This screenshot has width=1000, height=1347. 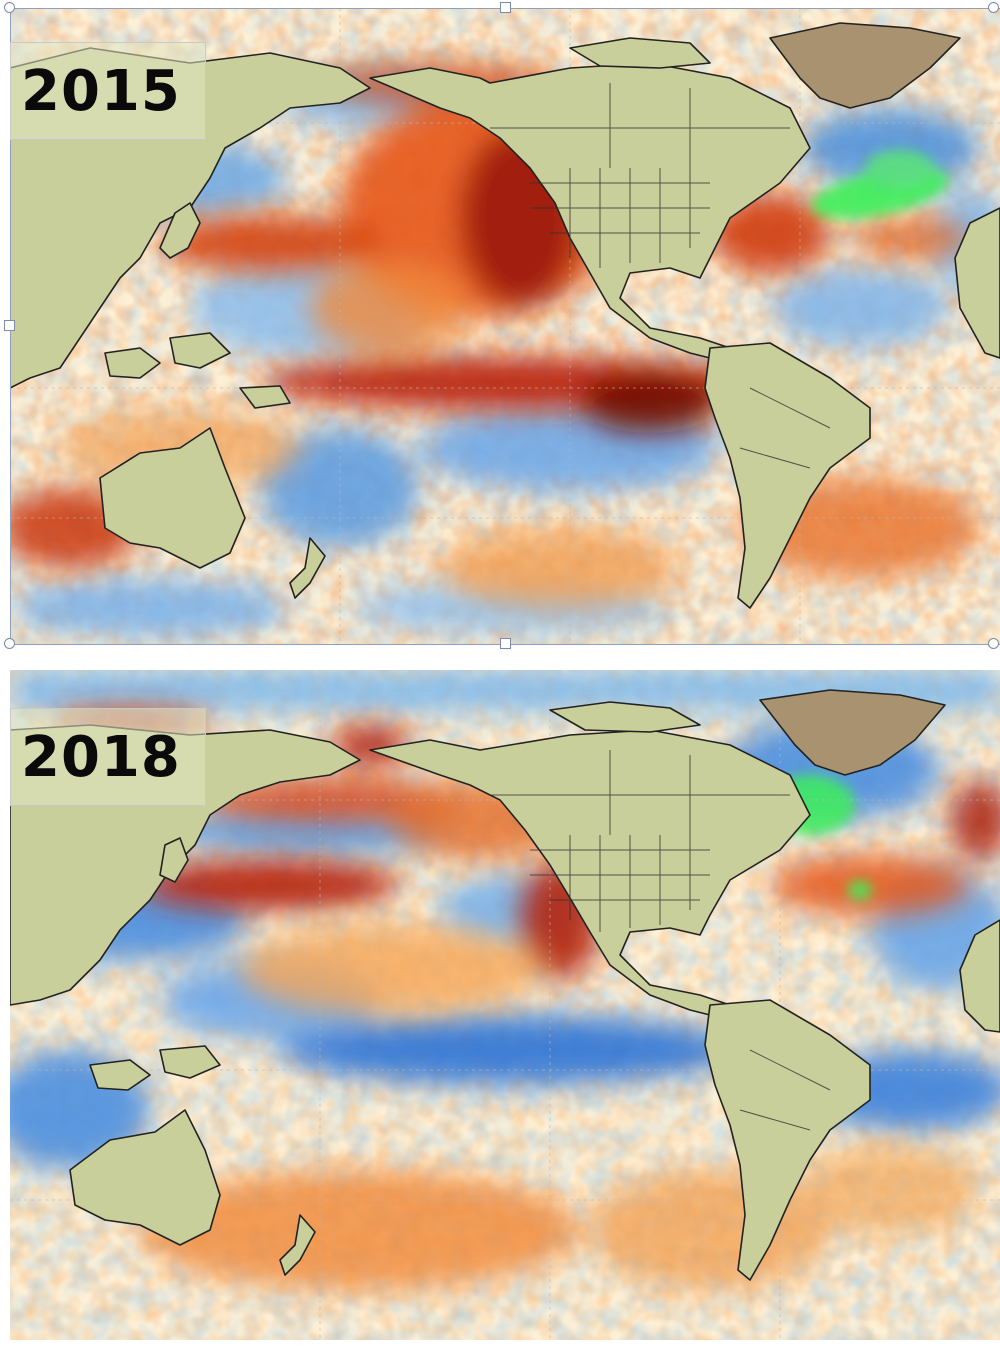 I want to click on year-label-box-2015: 2015, so click(x=108, y=91).